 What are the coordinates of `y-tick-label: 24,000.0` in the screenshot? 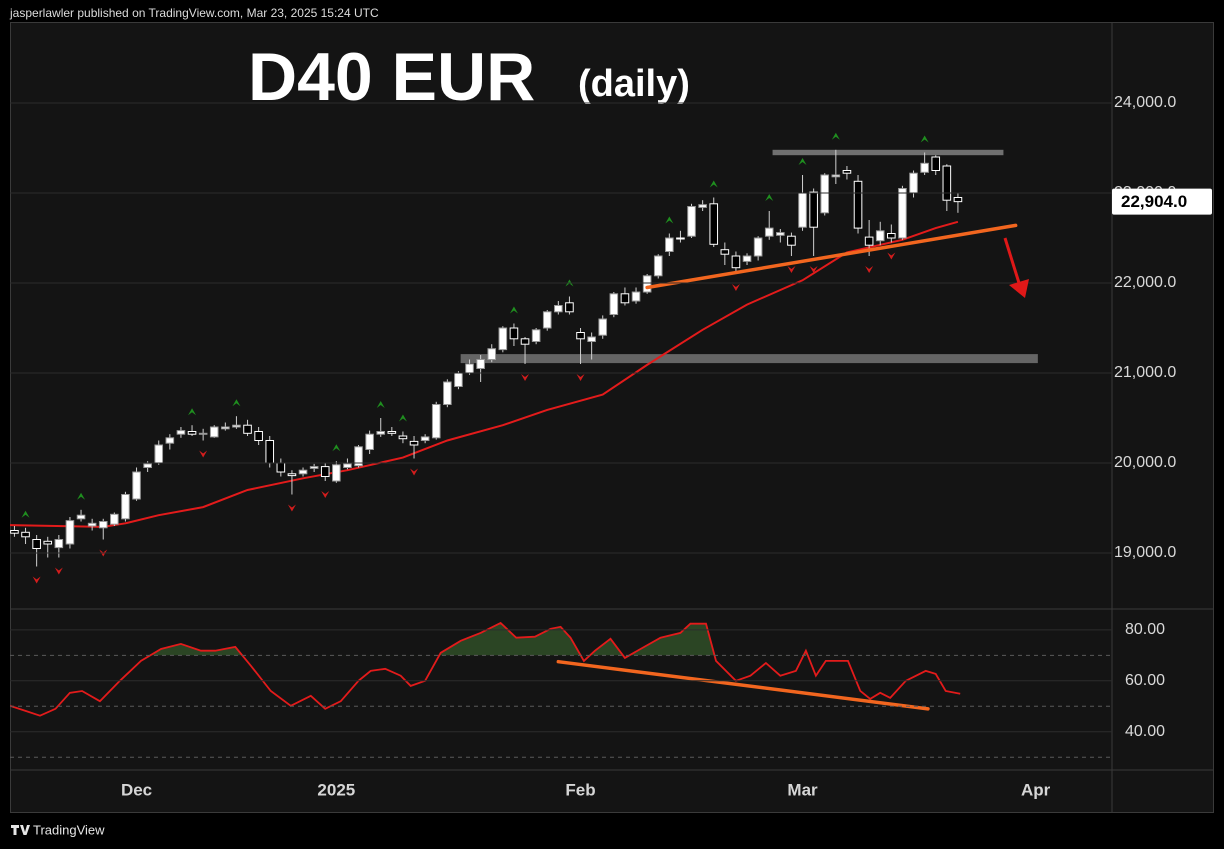 It's located at (1145, 102).